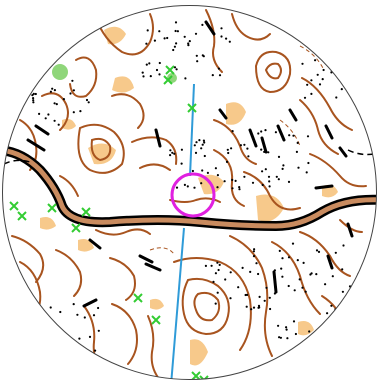  What do you see at coordinates (312, 58) in the screenshot?
I see `form-line` at bounding box center [312, 58].